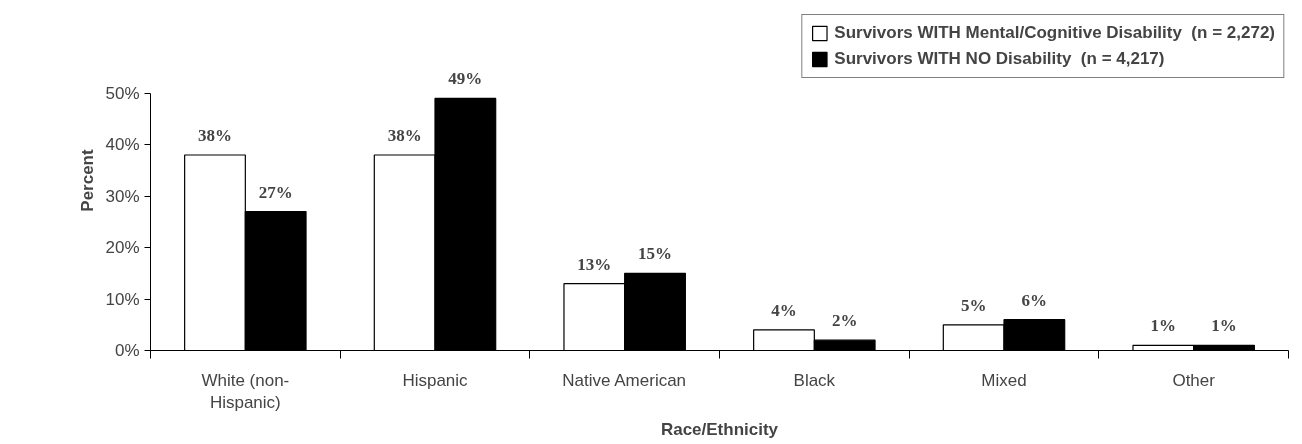 The image size is (1302, 444). Describe the element at coordinates (784, 310) in the screenshot. I see `data-label: 4%` at that location.